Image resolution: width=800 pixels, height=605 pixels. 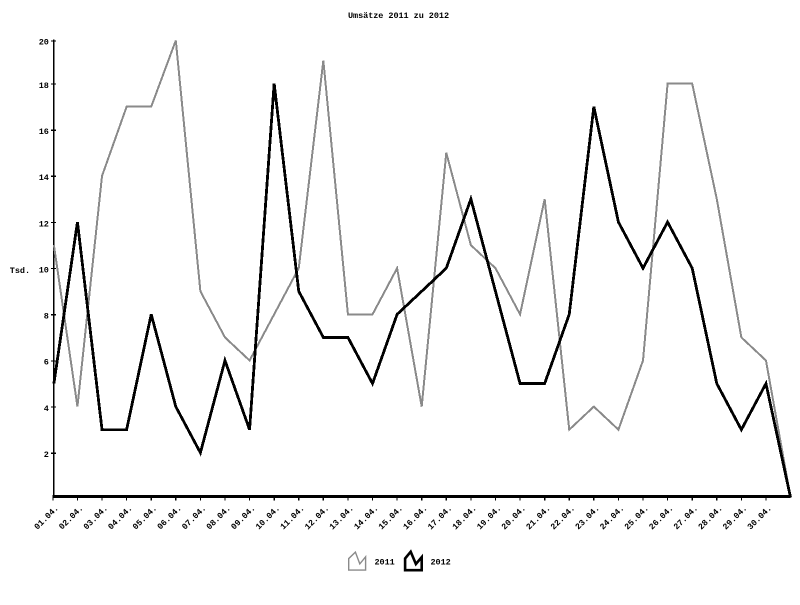 I want to click on svg-text: 2011, so click(x=385, y=563).